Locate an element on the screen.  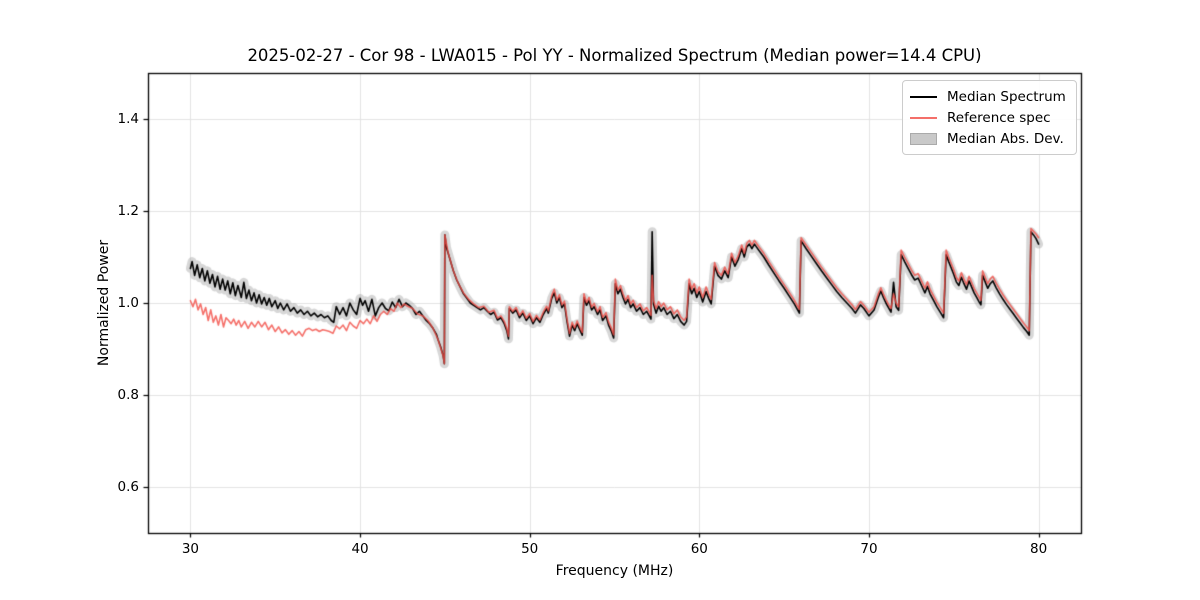
median-abs-dev-patch-swatch is located at coordinates (923, 138).